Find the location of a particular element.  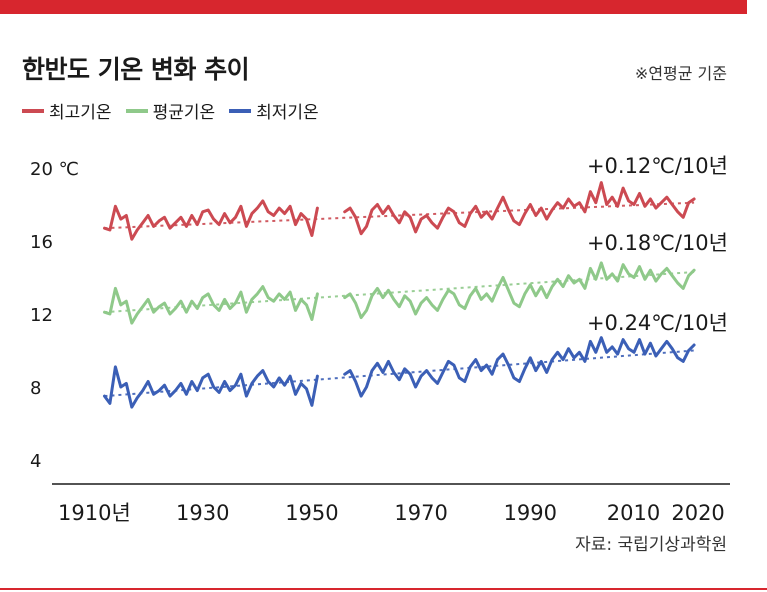

chart-legend: 최고기온 평균기온 최저기온 is located at coordinates (170, 110).